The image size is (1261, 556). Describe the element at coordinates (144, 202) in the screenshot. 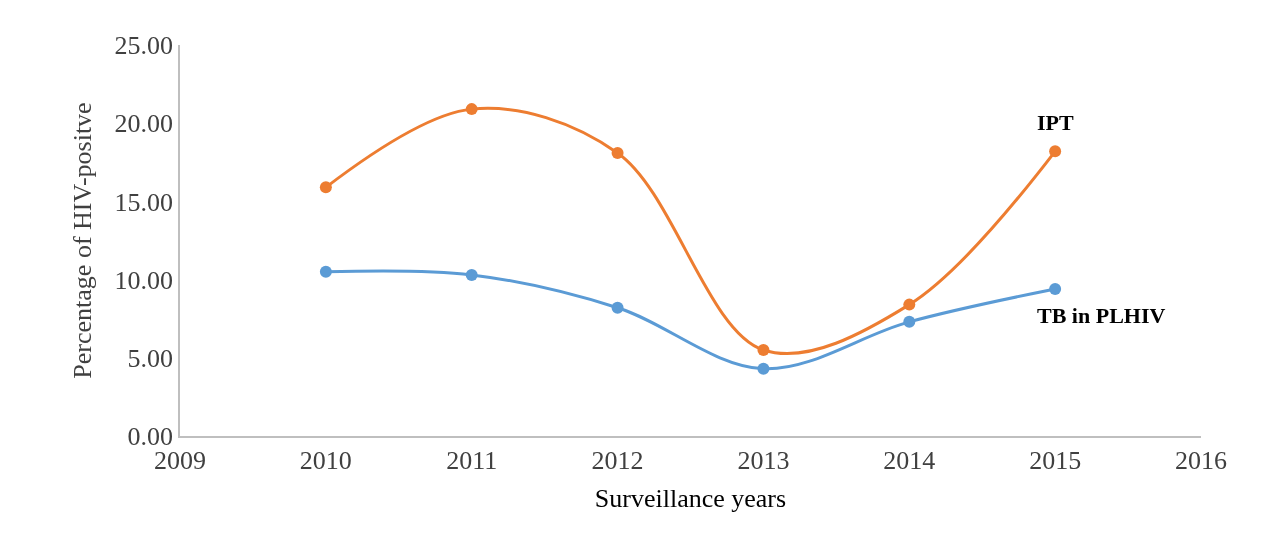

I see `y-tick-label: 15.00` at that location.